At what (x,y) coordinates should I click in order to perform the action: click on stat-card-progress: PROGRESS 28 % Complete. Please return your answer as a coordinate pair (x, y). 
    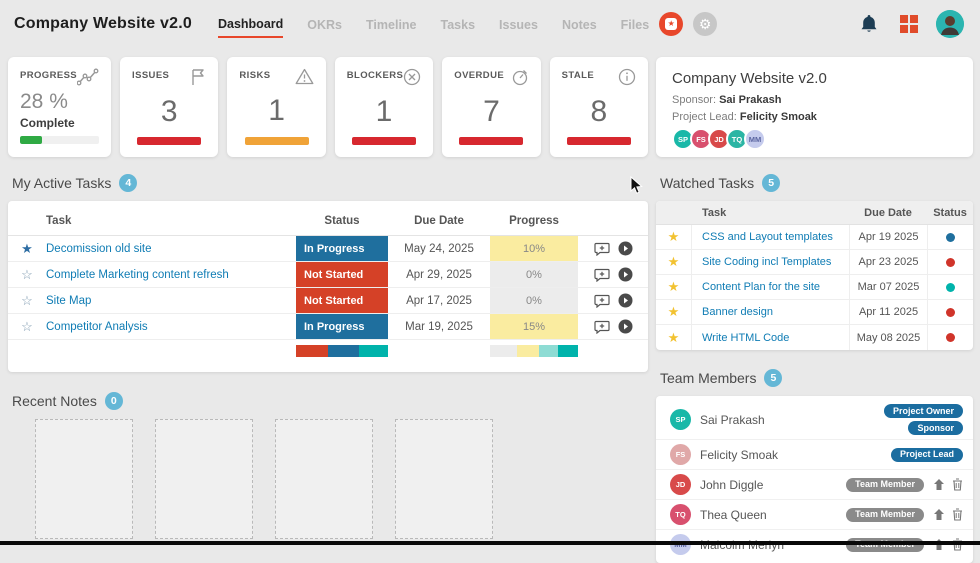
    Looking at the image, I should click on (60, 107).